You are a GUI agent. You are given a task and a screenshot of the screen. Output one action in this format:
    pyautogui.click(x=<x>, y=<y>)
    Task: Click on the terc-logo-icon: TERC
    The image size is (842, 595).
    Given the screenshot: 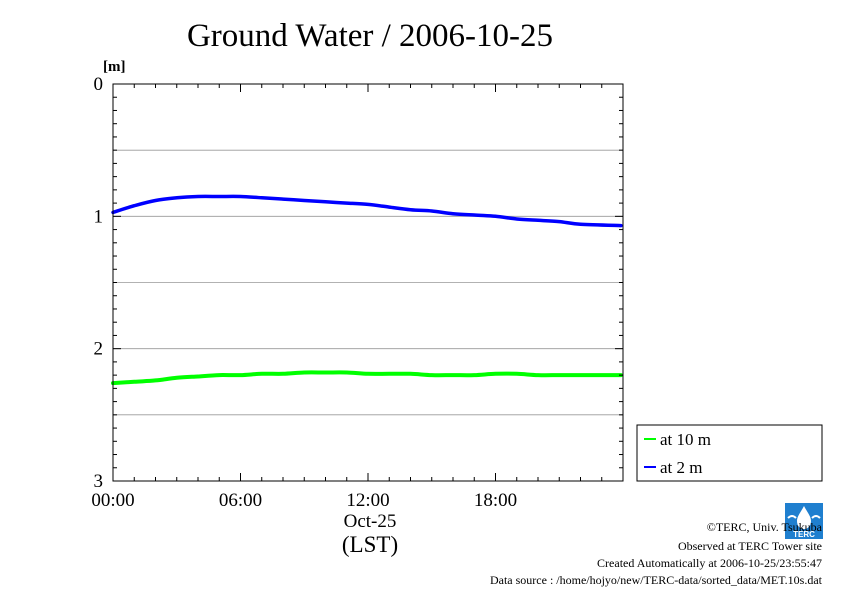 What is the action you would take?
    pyautogui.click(x=804, y=521)
    